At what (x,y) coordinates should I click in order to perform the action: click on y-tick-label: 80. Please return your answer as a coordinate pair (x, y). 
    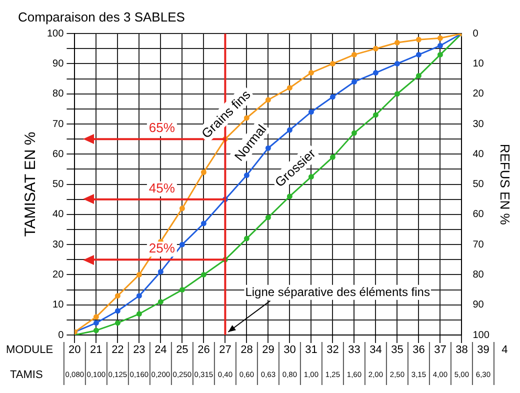
    Looking at the image, I should click on (58, 94).